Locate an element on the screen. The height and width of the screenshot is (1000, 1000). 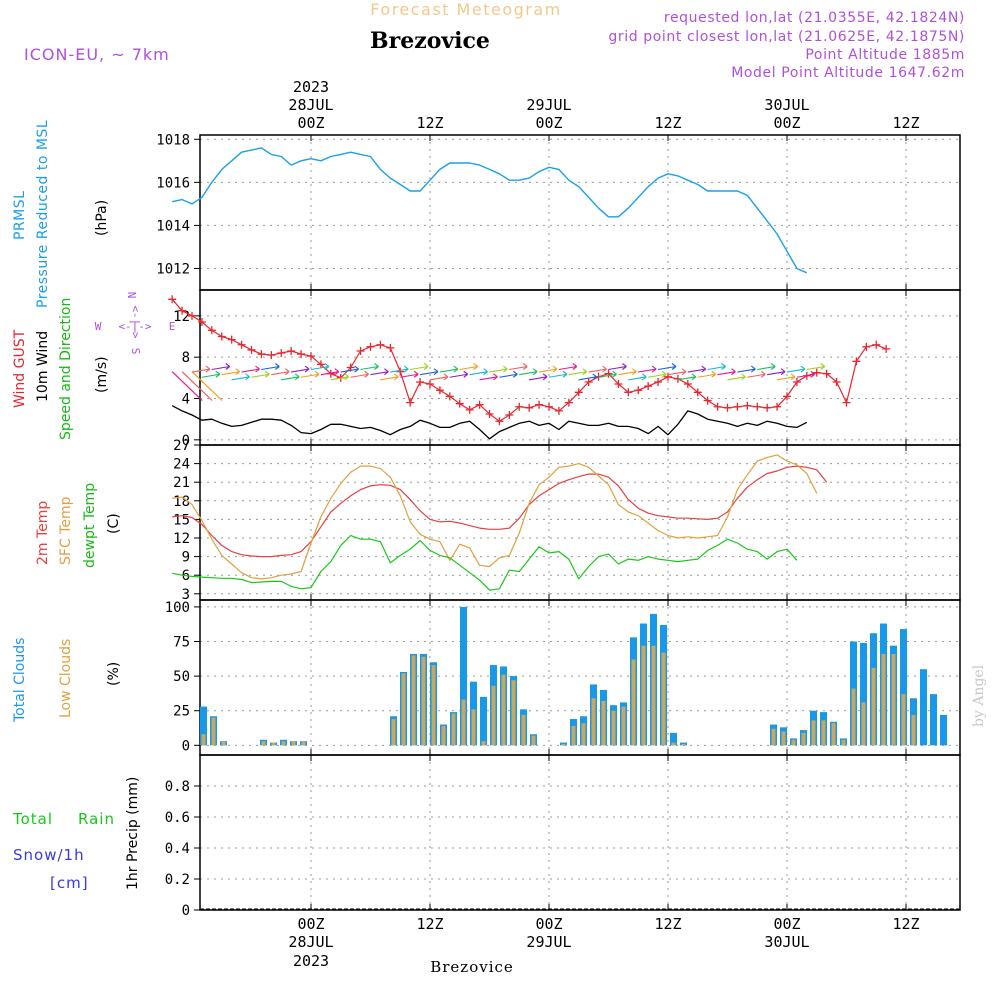
cloud-ytick-label: 25 is located at coordinates (181, 712).